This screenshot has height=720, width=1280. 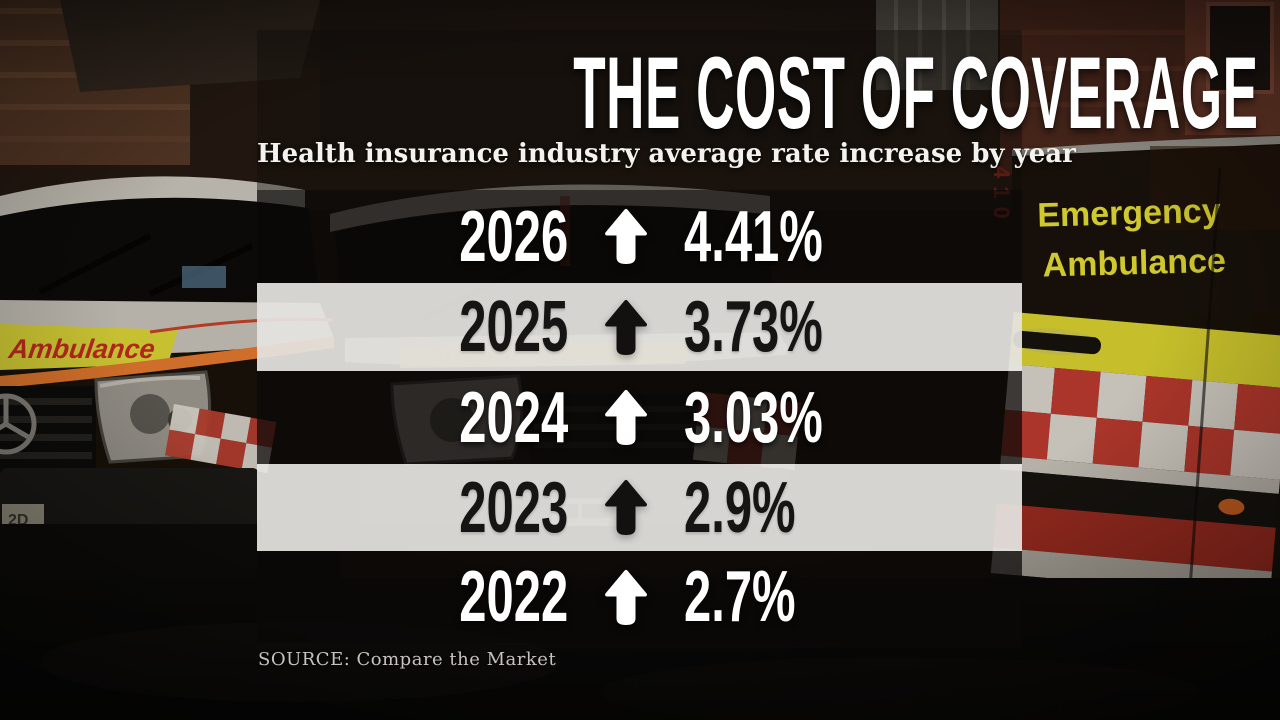 I want to click on rate-row-2023: 2023 2.9%, so click(x=639, y=507).